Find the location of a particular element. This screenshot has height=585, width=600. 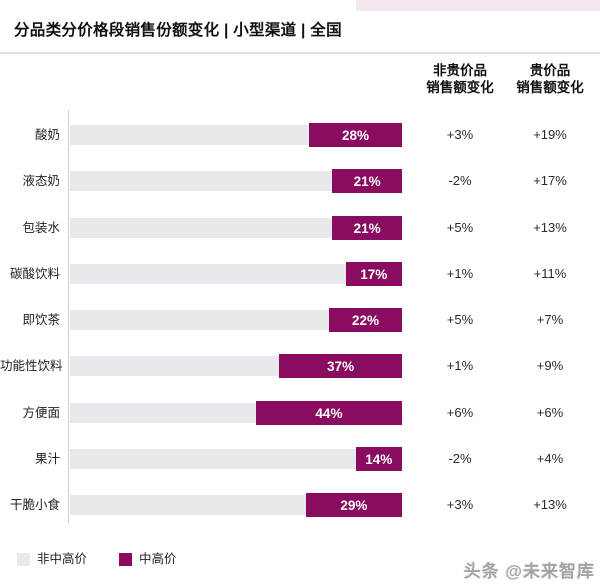

legend-label-midhigh: 中高价 is located at coordinates (158, 559).